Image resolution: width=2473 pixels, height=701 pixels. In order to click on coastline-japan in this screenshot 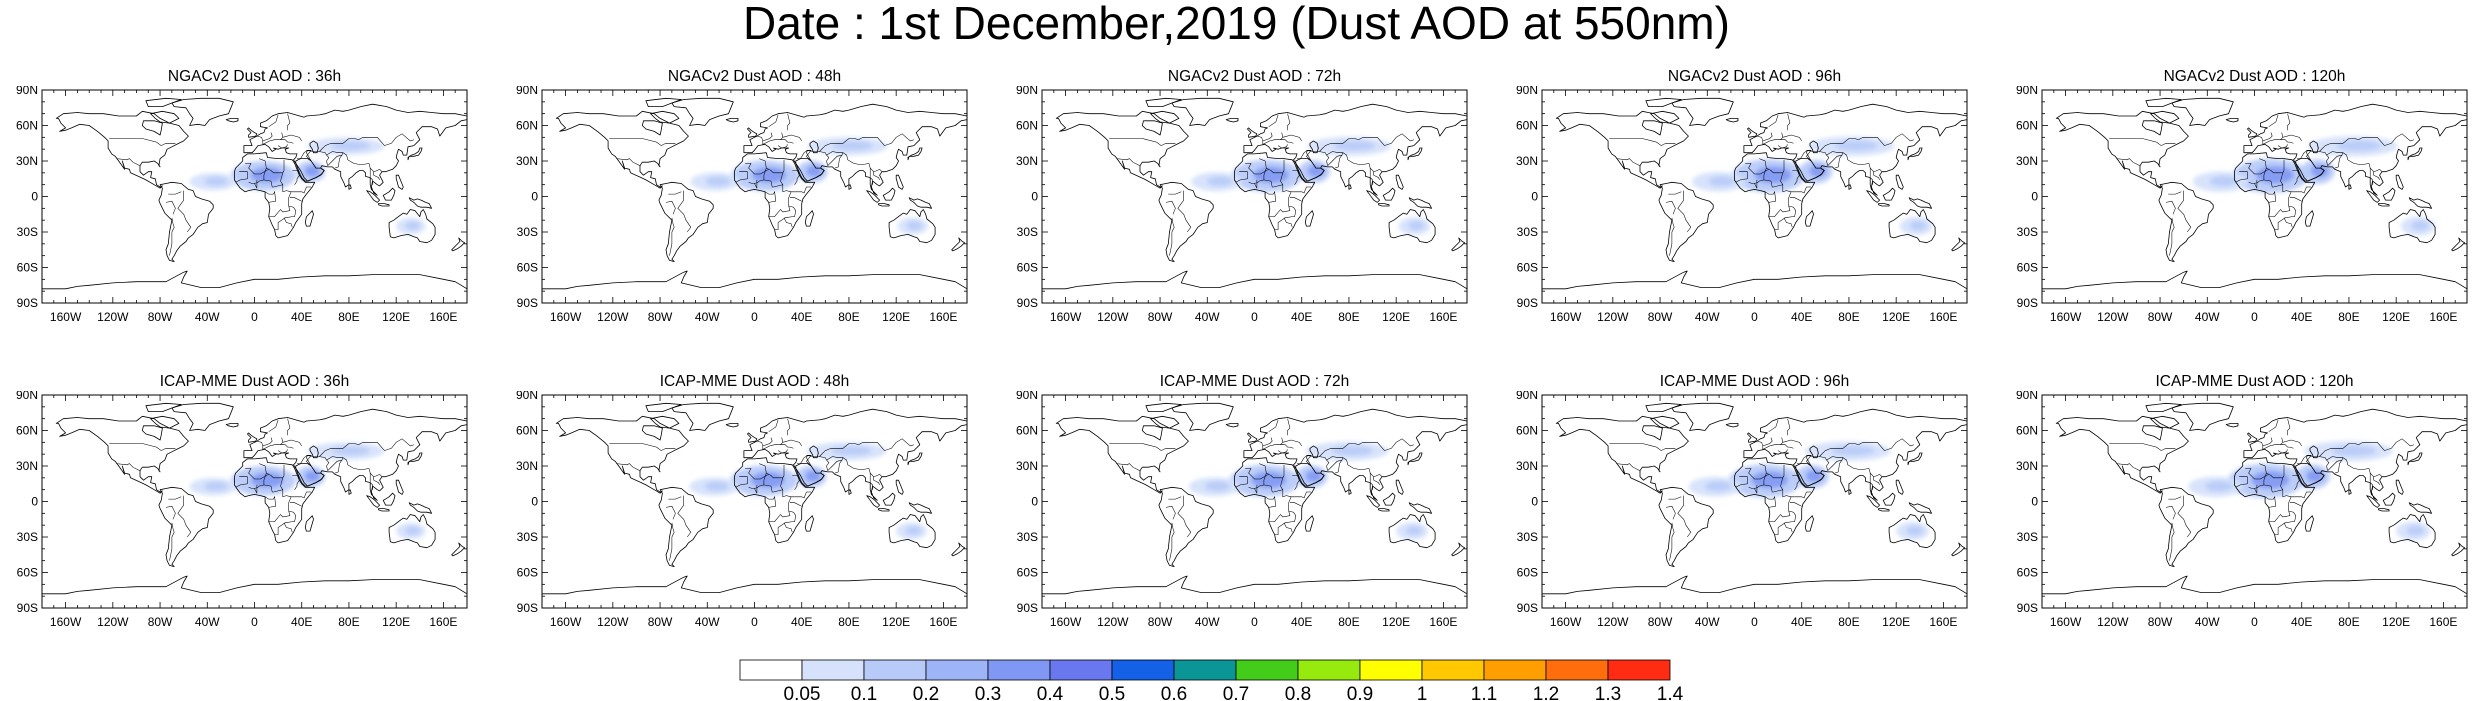, I will do `click(415, 459)`.